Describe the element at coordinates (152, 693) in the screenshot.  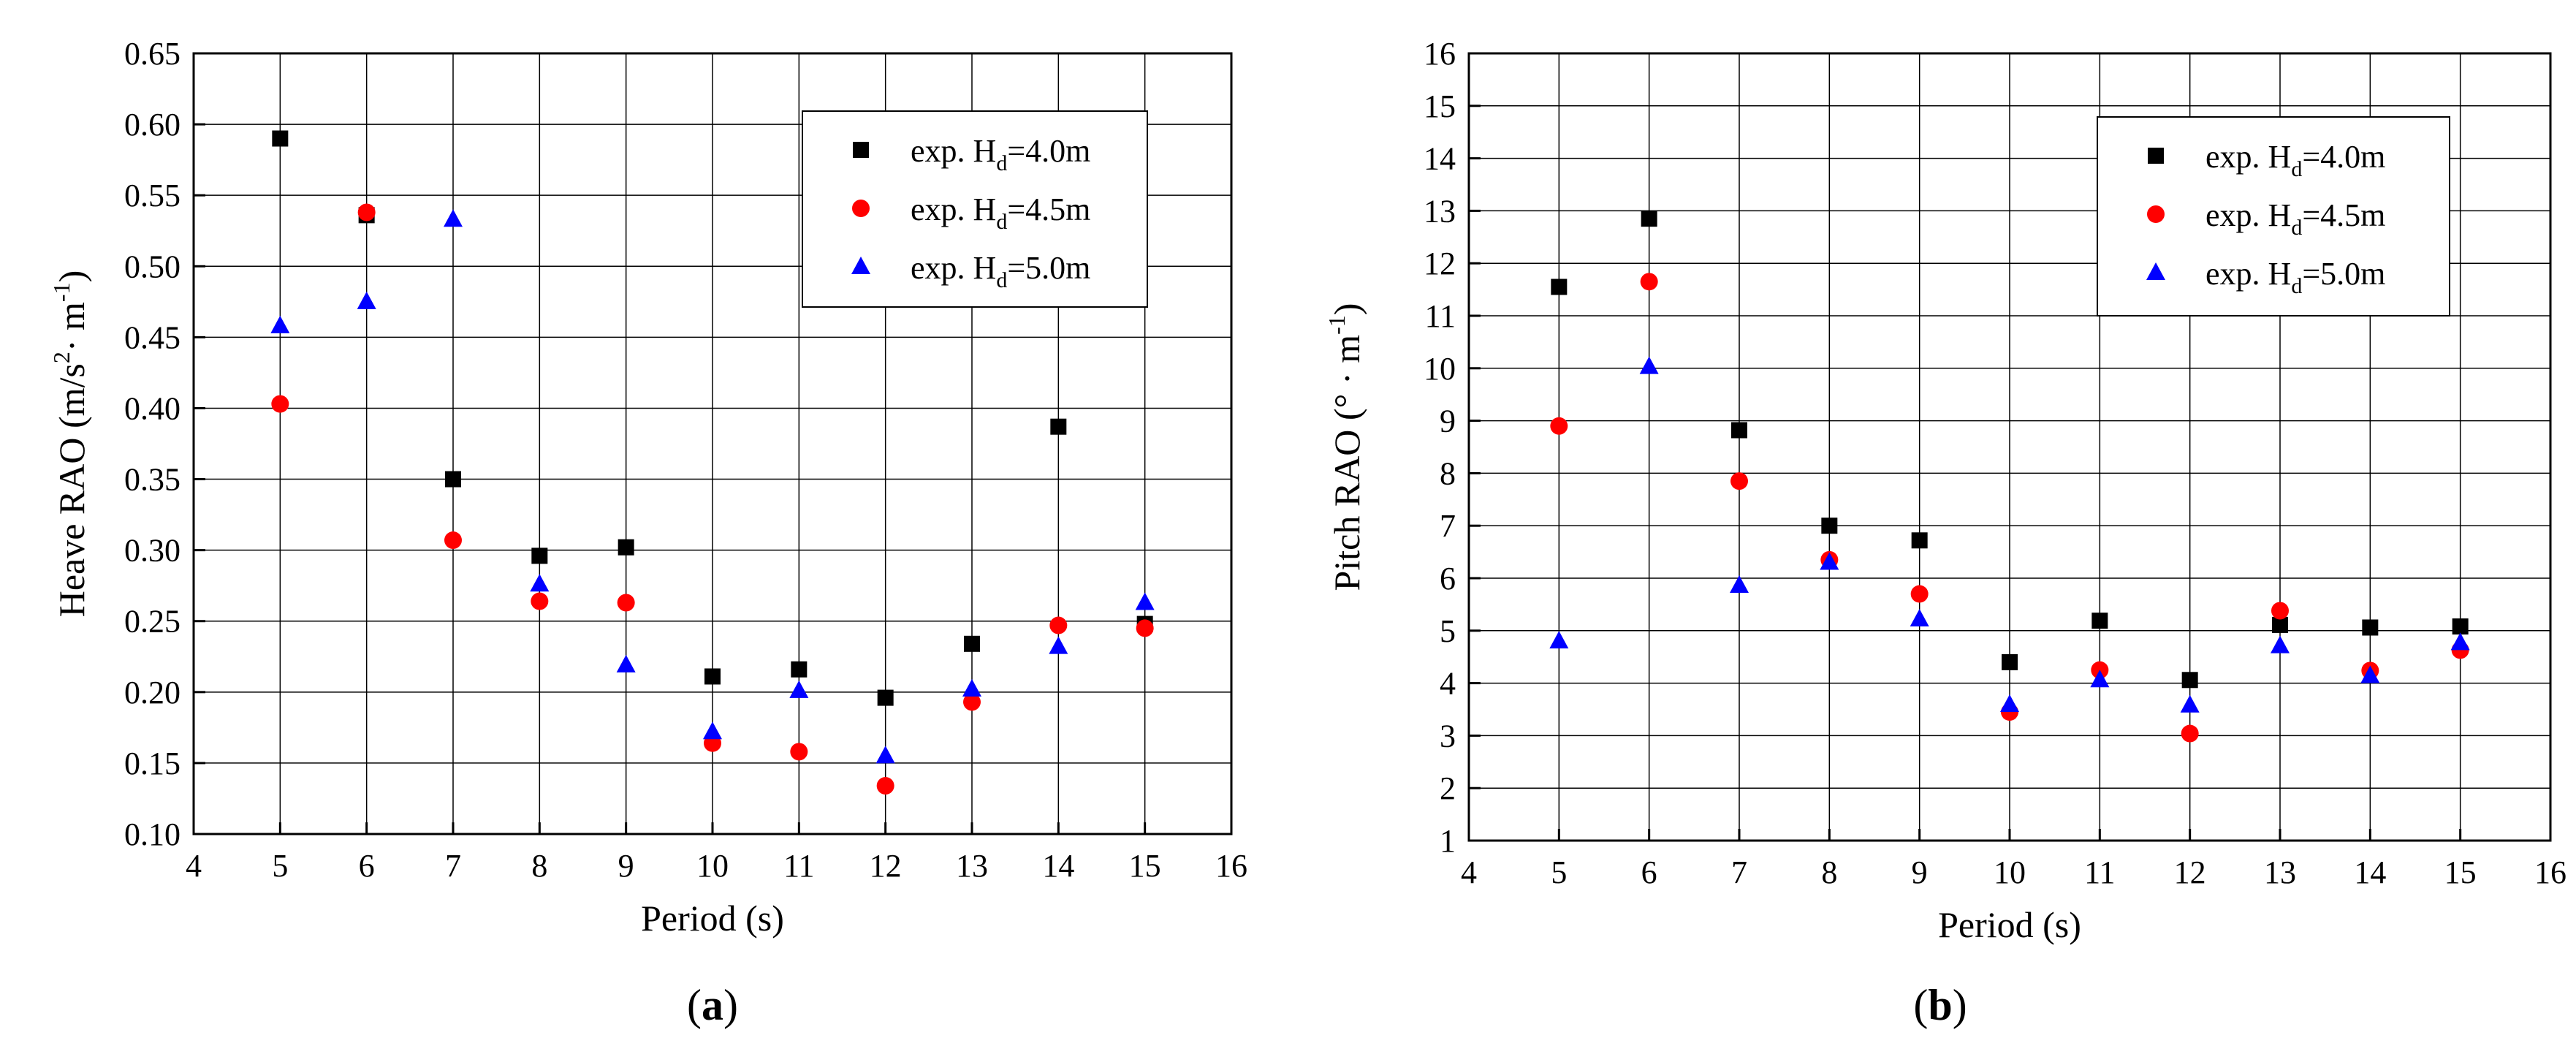
I see `y-tick-label: 0.20` at that location.